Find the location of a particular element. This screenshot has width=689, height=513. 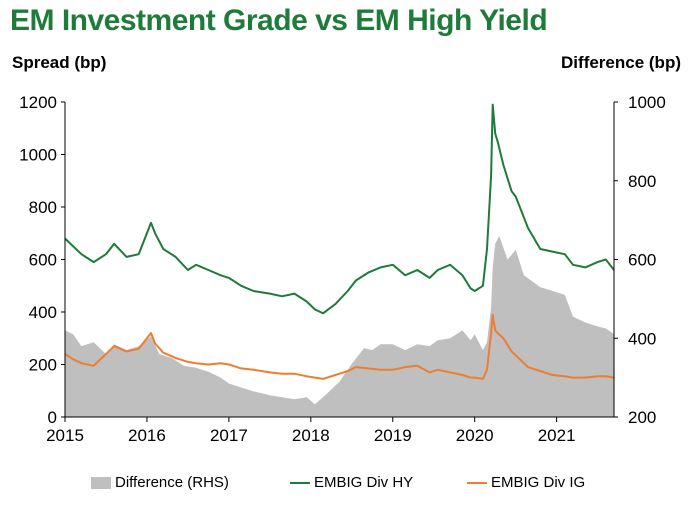

x-tick-label: 2017 is located at coordinates (229, 435).